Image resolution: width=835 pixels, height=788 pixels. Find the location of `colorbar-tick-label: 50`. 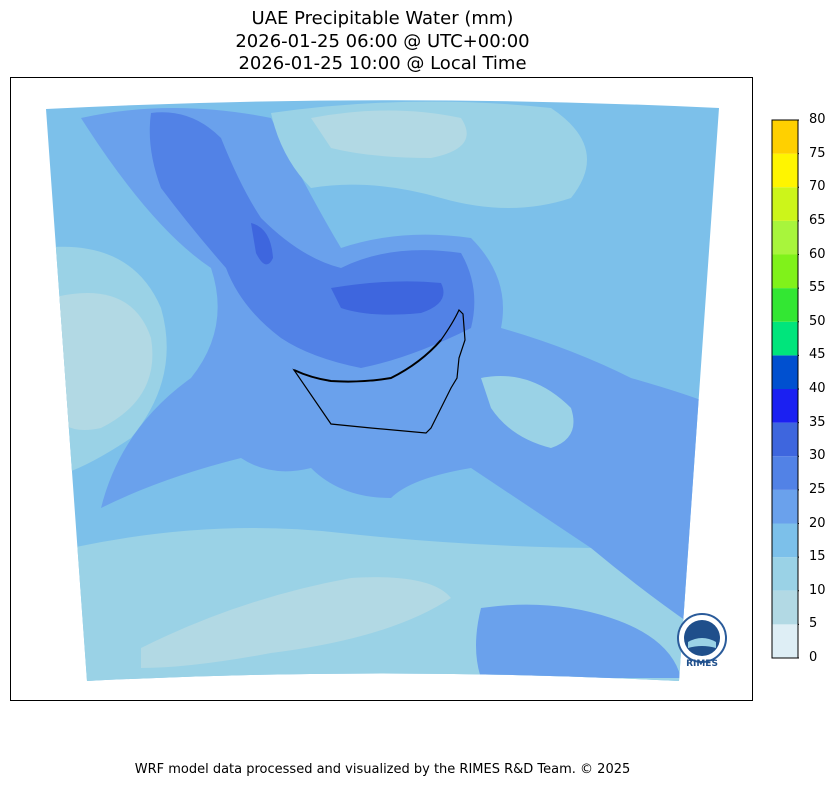

colorbar-tick-label: 50 is located at coordinates (817, 321).